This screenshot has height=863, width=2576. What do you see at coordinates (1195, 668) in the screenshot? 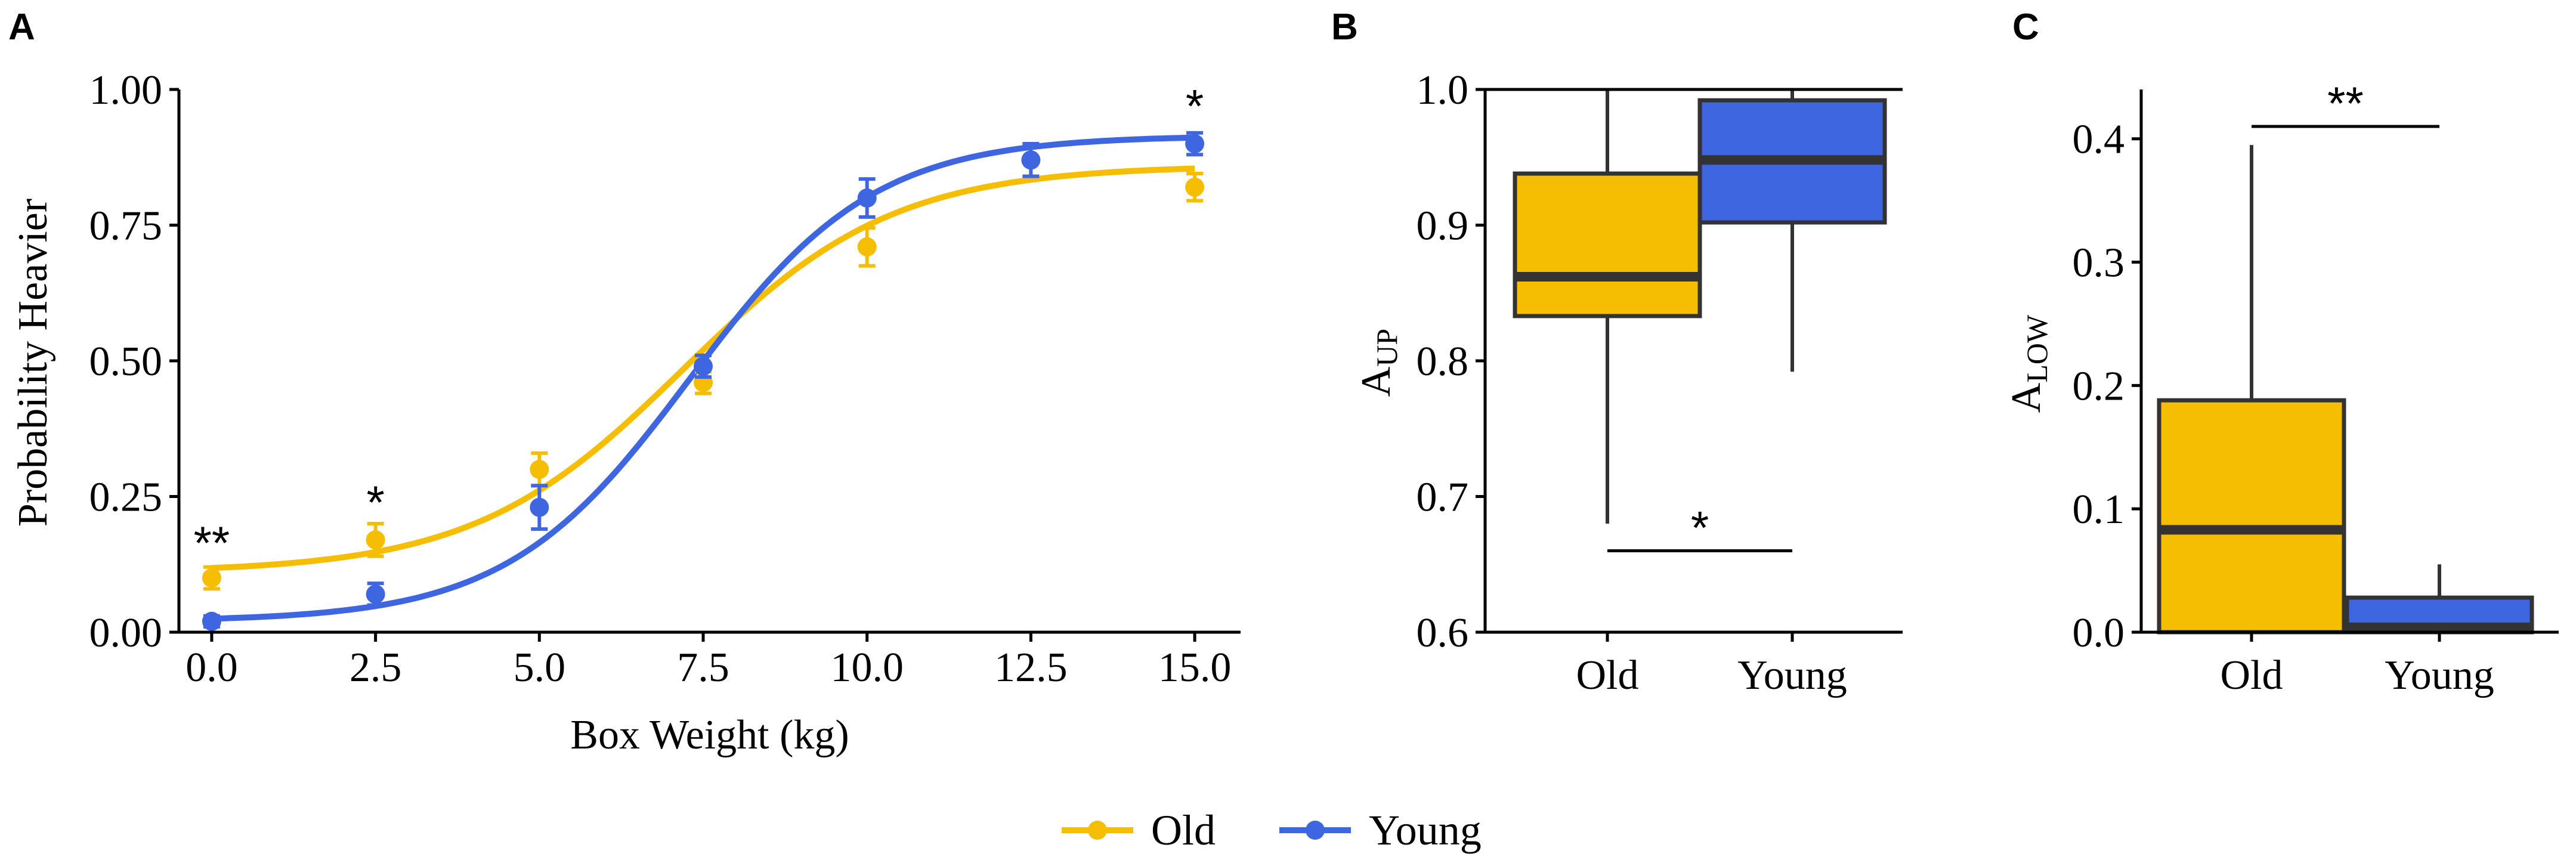
I see `x-tick-label: 15.0` at bounding box center [1195, 668].